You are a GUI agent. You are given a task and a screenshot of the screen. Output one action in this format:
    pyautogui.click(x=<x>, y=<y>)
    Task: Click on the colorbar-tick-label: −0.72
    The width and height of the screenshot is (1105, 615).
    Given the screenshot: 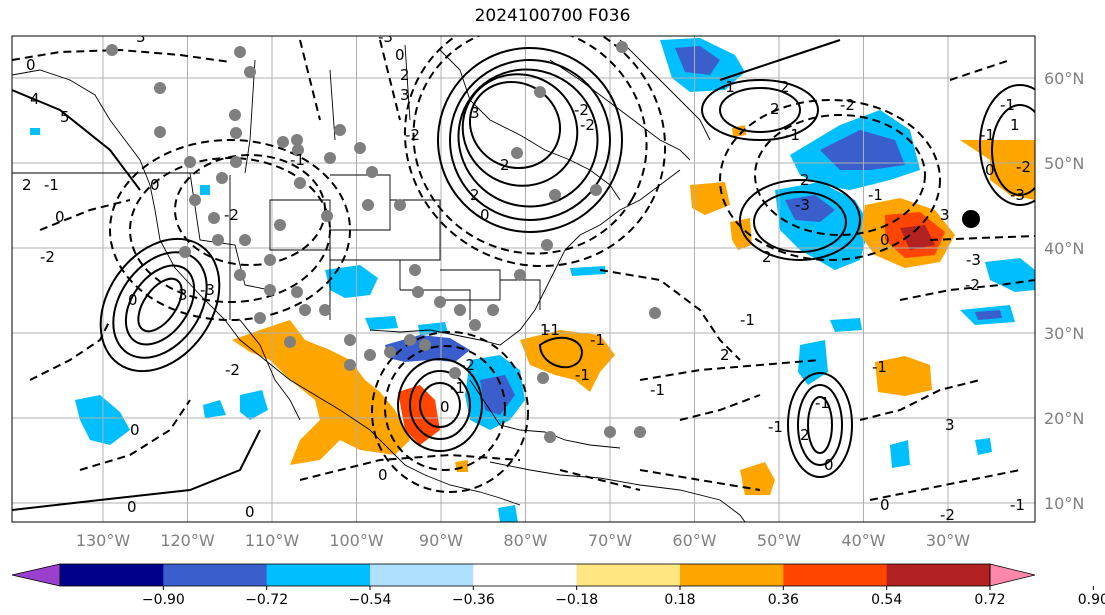 What is the action you would take?
    pyautogui.click(x=266, y=600)
    